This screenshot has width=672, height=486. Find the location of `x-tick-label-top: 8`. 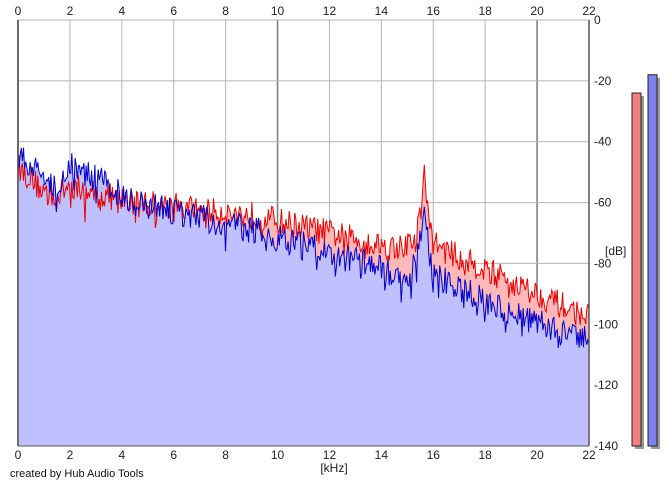

x-tick-label-top: 8 is located at coordinates (225, 11).